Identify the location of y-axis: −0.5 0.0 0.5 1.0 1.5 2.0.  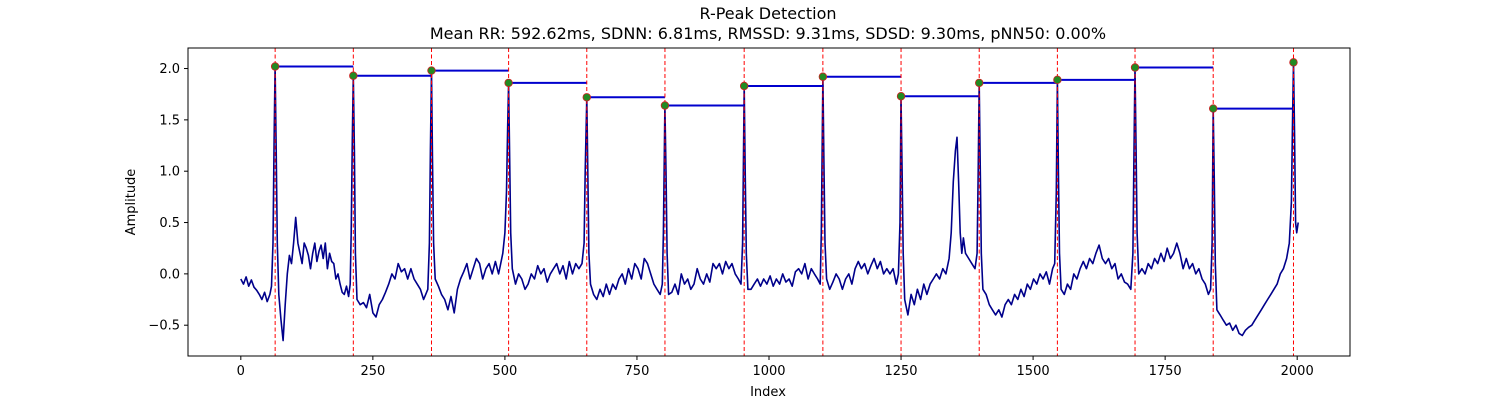
(168, 198).